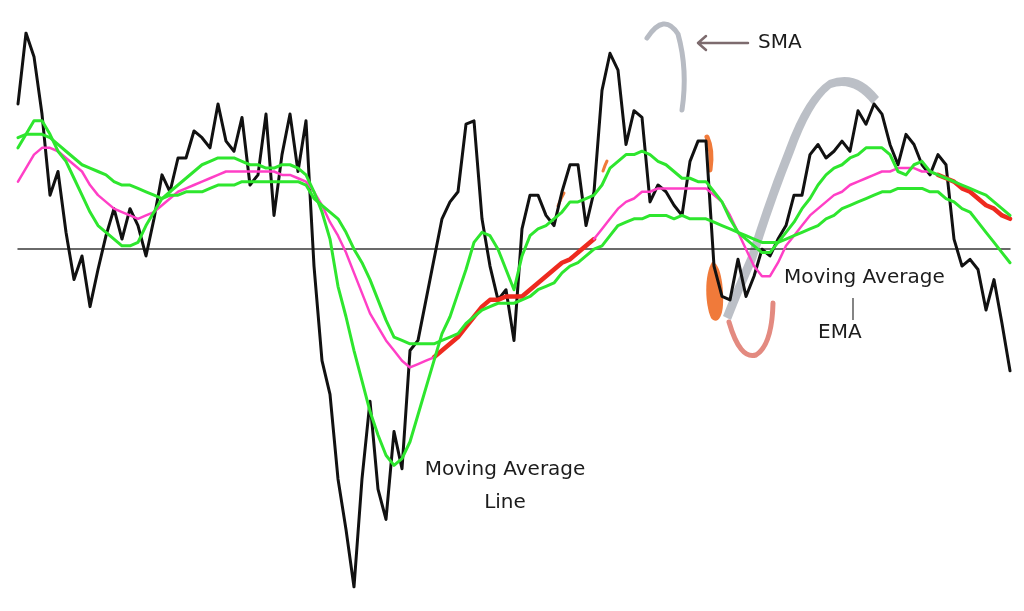 This screenshot has height=611, width=1024. I want to click on annotation: Moving Average Line, so click(505, 485).